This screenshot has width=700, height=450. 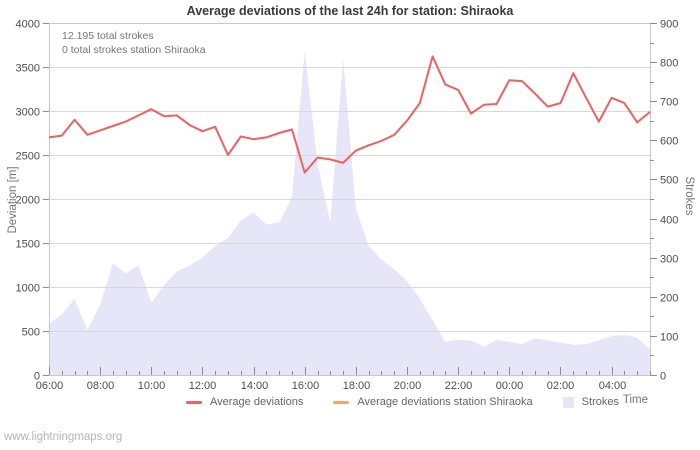 What do you see at coordinates (134, 50) in the screenshot?
I see `station-strokes-annotation: 0 total strokes station Shiraoka` at bounding box center [134, 50].